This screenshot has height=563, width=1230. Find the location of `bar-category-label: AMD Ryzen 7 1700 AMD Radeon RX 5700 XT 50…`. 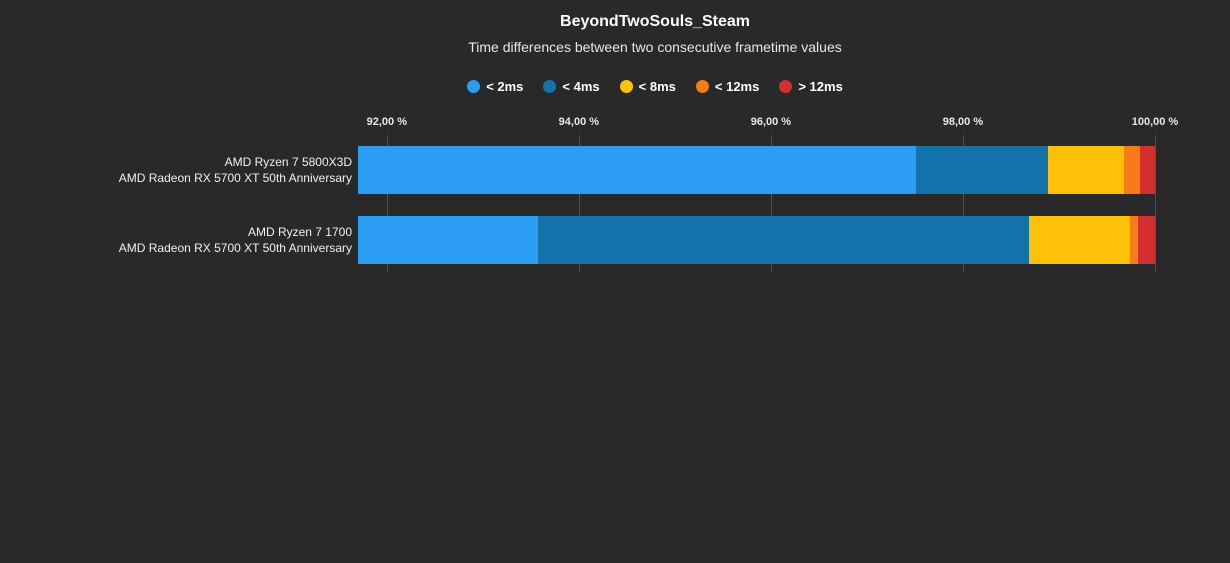

bar-category-label: AMD Ryzen 7 1700 AMD Radeon RX 5700 XT 50… is located at coordinates (176, 240).